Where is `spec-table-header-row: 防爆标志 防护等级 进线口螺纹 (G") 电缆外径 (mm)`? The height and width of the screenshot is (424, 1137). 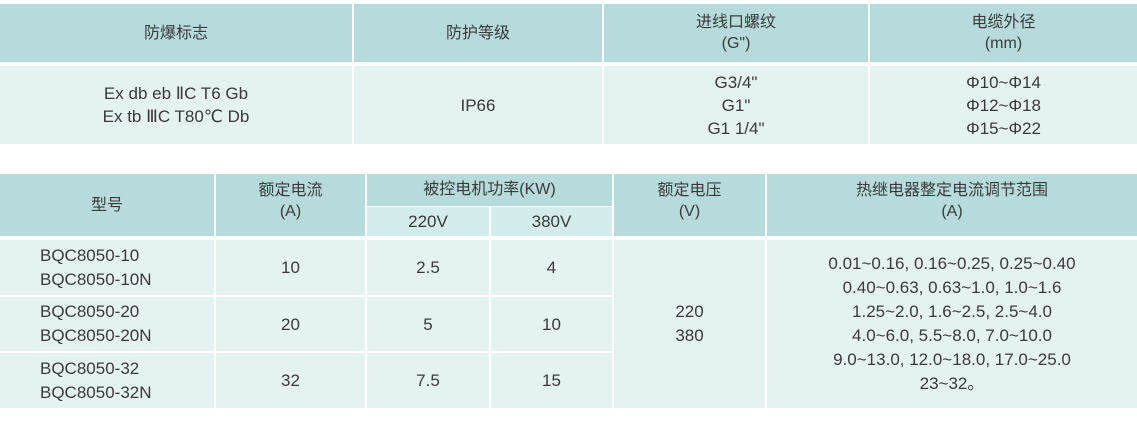
spec-table-header-row: 防爆标志 防护等级 进线口螺纹 (G") 电缆外径 (mm) is located at coordinates (568, 33).